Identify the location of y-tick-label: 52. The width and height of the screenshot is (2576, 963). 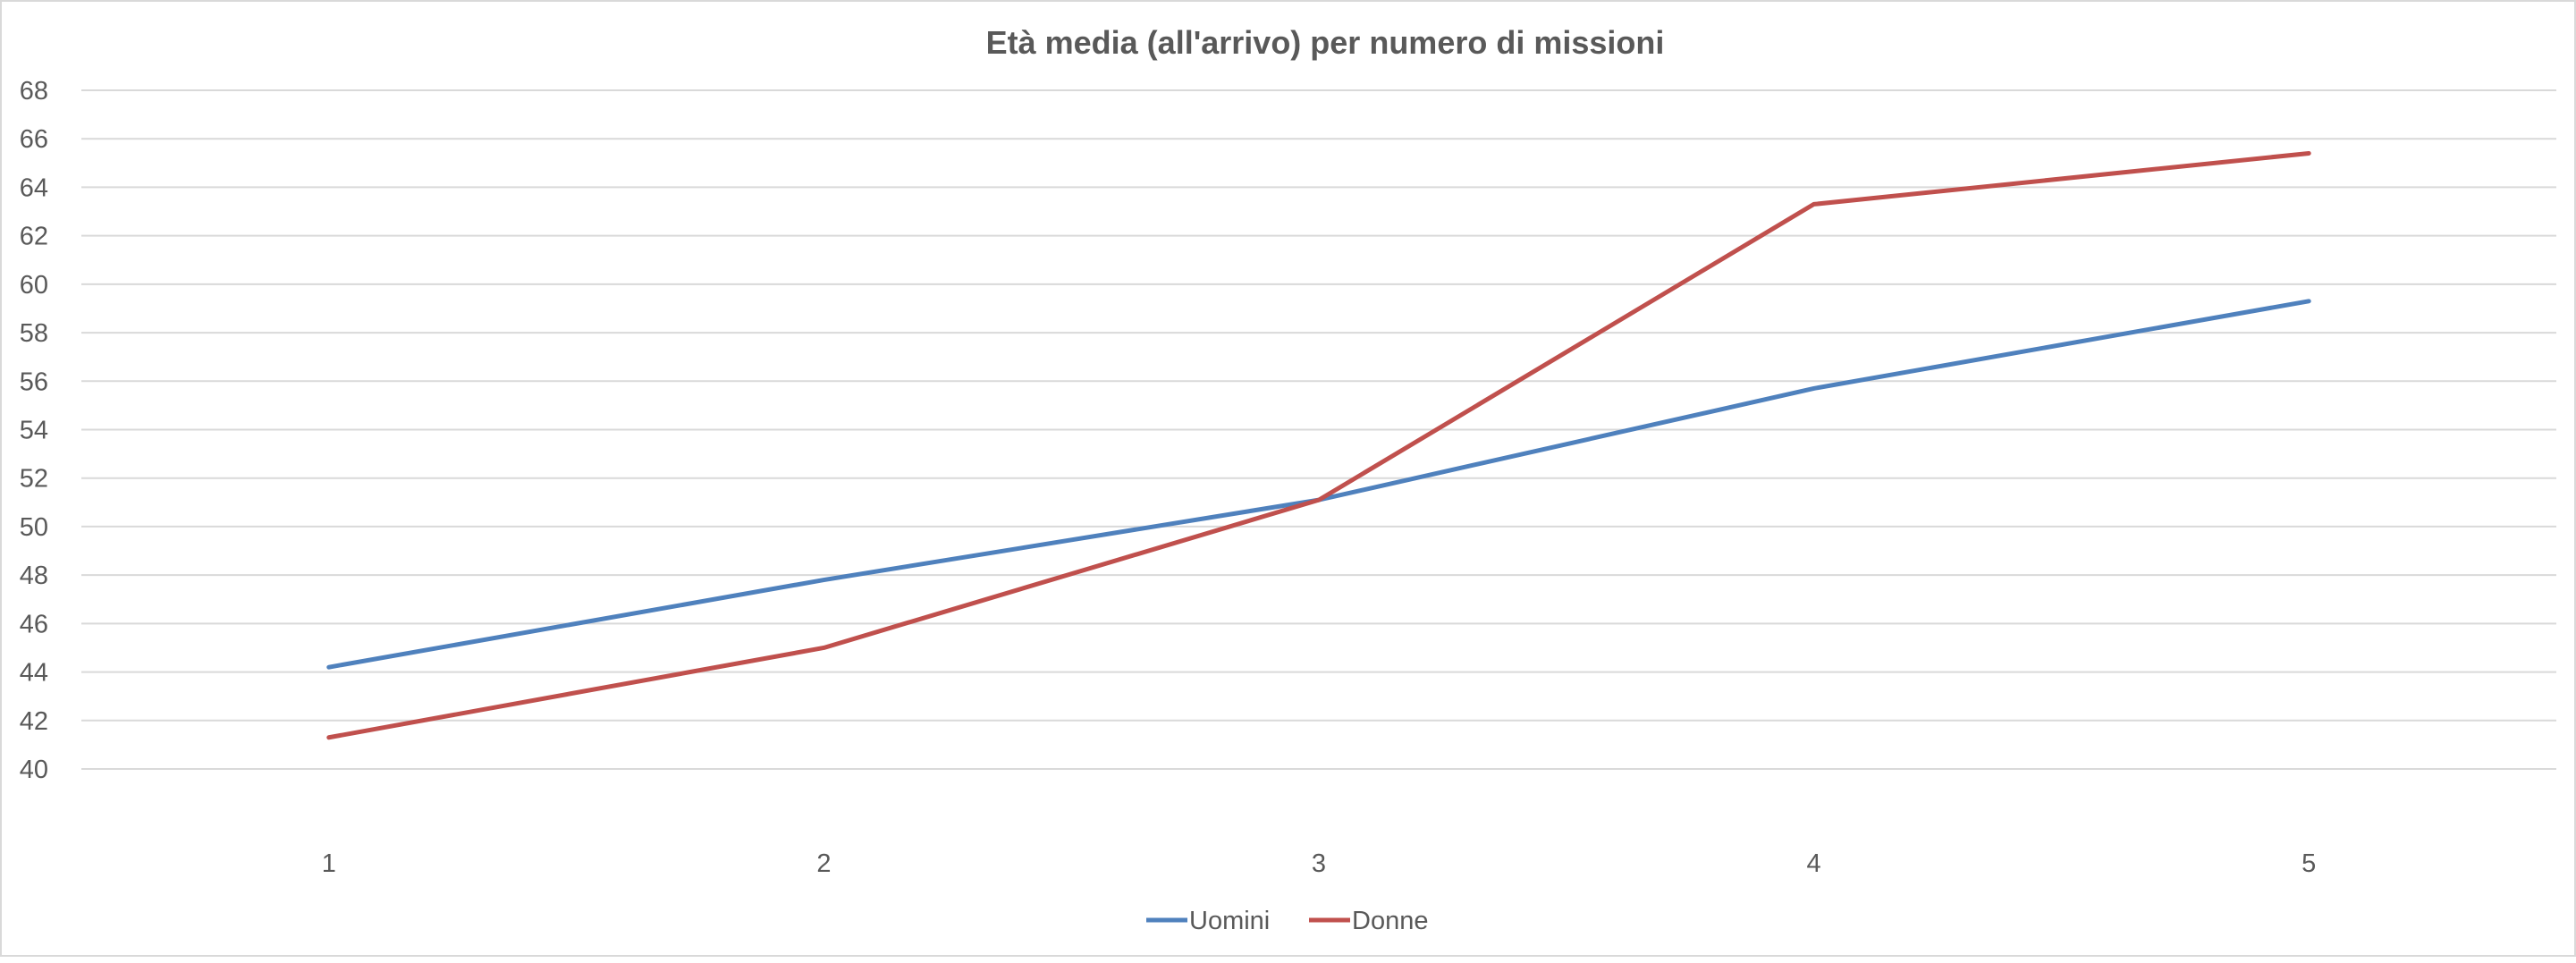
(34, 480).